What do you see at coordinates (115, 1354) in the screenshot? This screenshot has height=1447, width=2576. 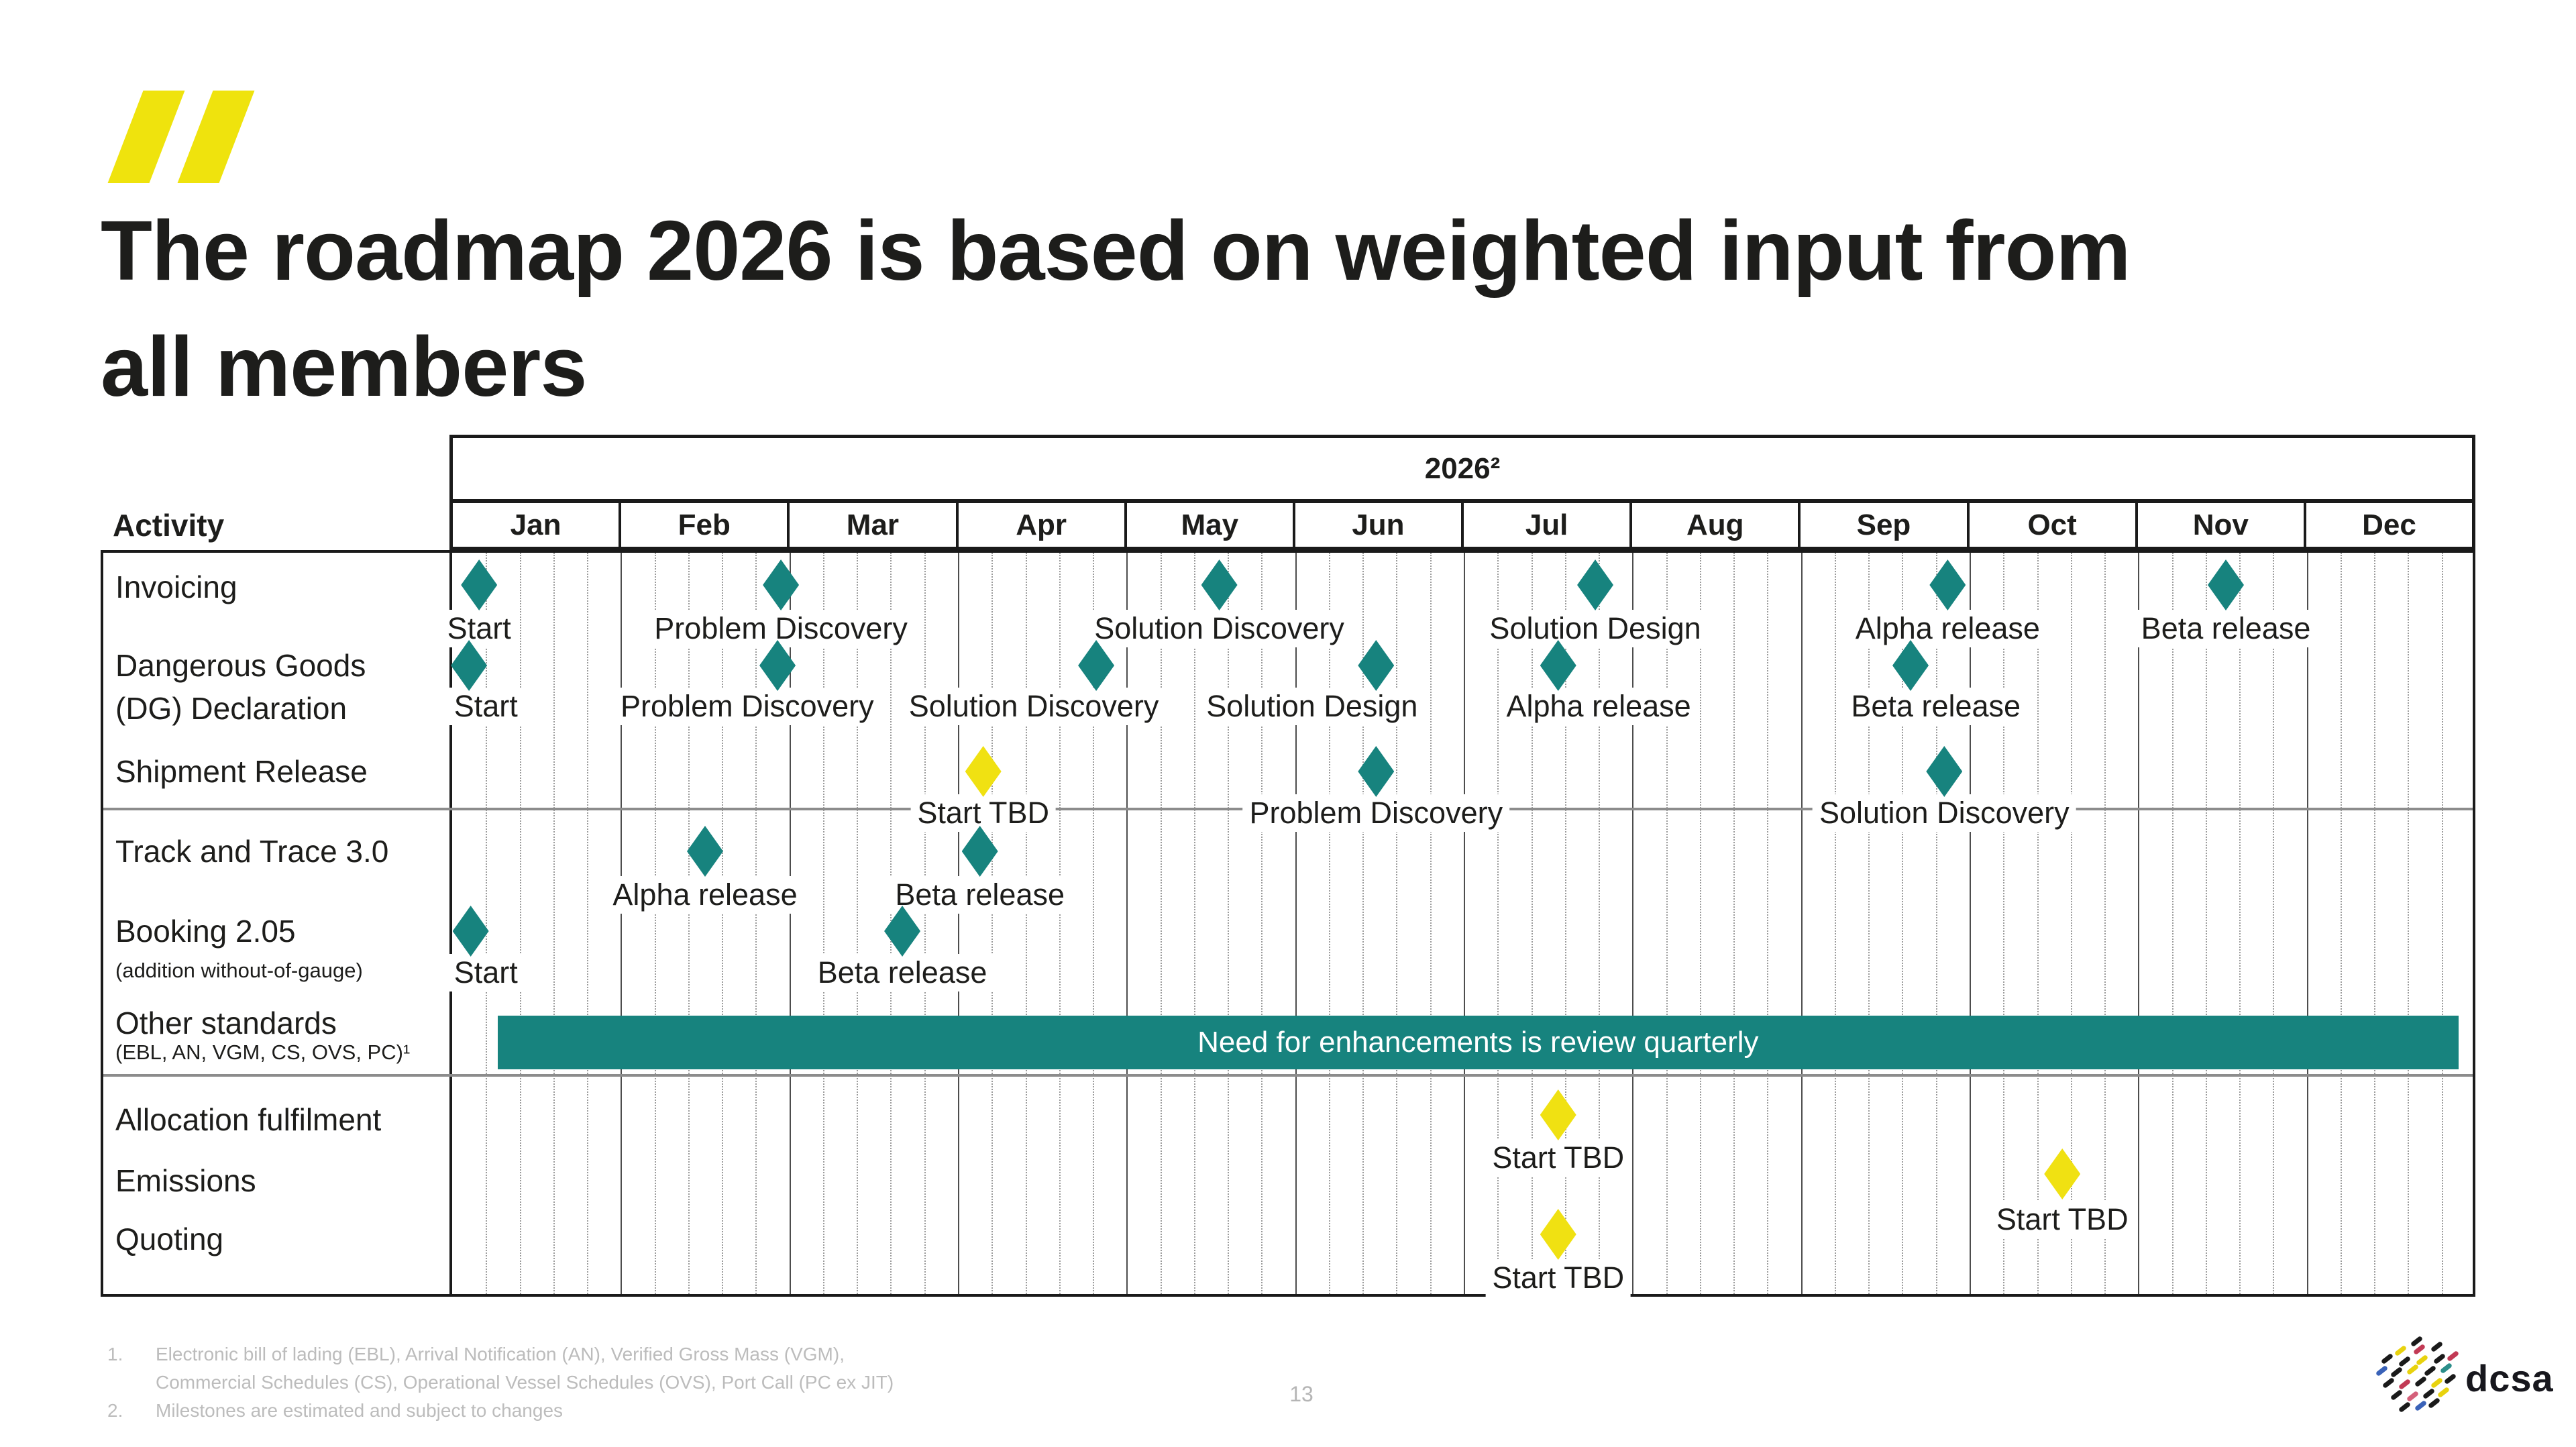 I see `footnote-number: 1.` at bounding box center [115, 1354].